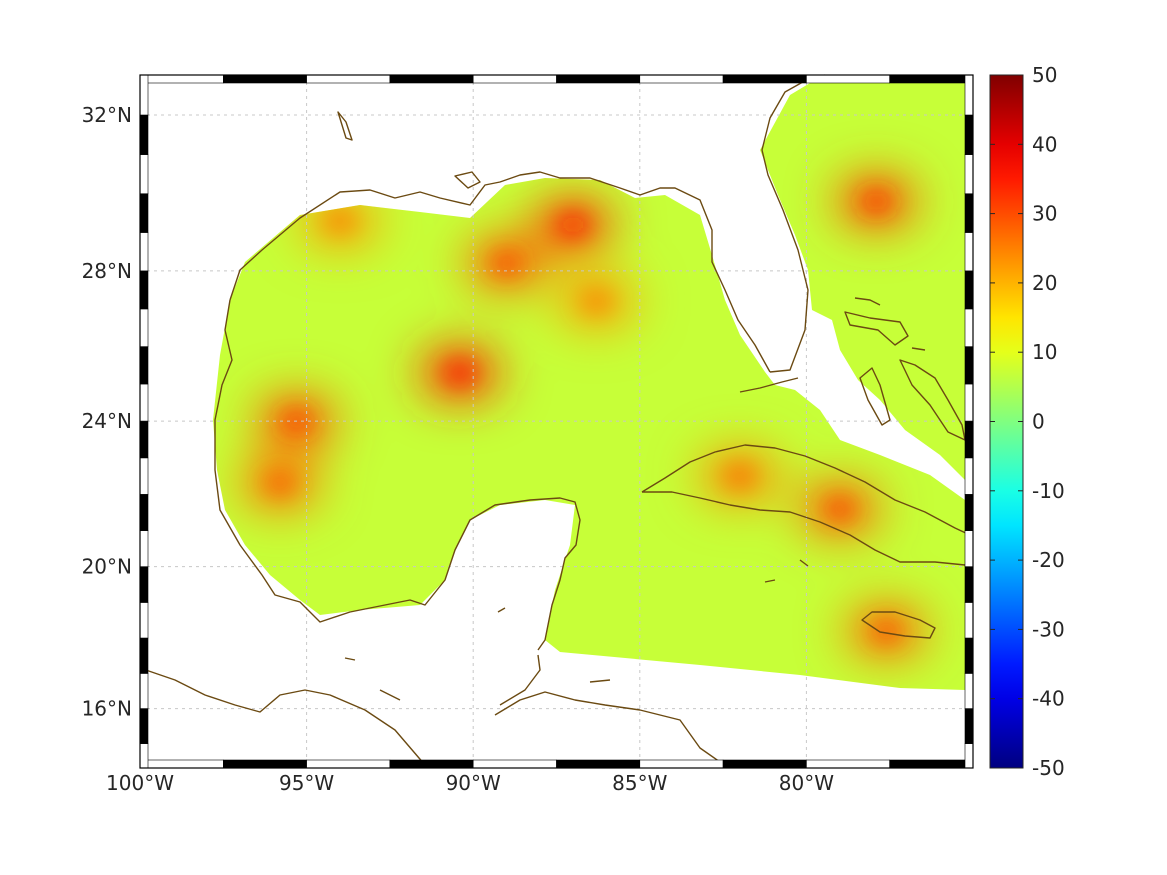 The height and width of the screenshot is (875, 1167). What do you see at coordinates (140, 783) in the screenshot?
I see `x-tick-label: 100°W` at bounding box center [140, 783].